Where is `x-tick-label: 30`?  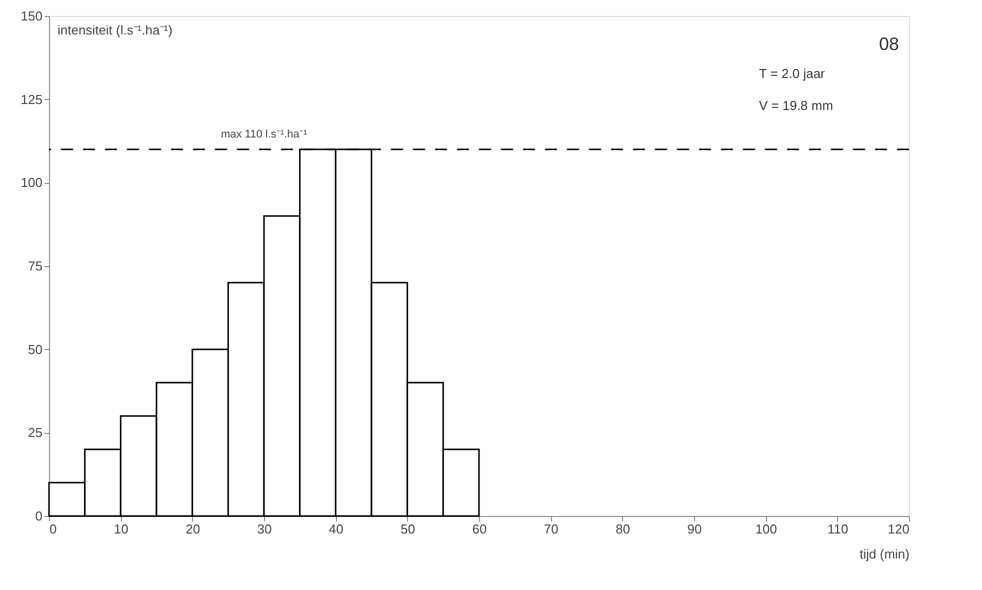
x-tick-label: 30 is located at coordinates (264, 529).